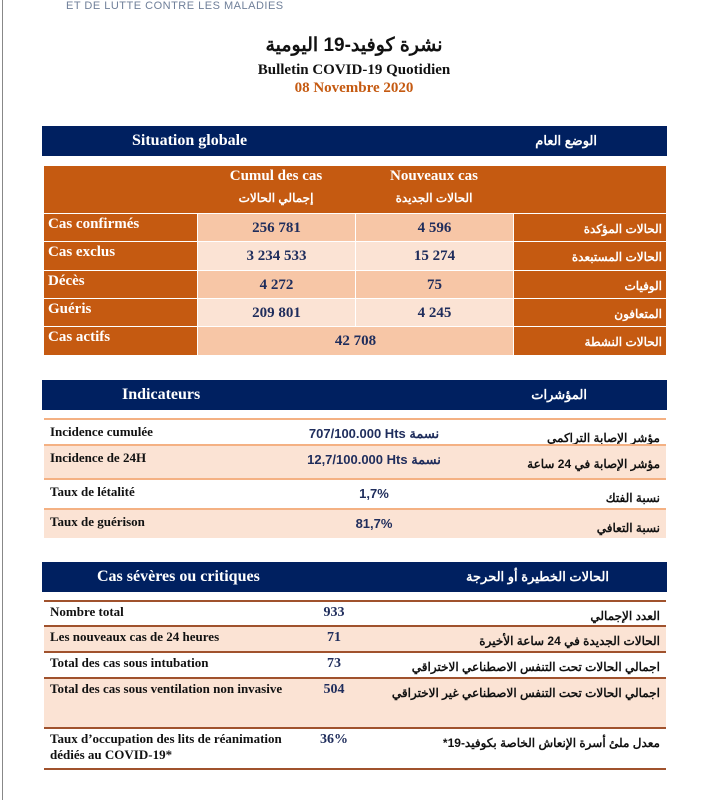  Describe the element at coordinates (537, 576) in the screenshot. I see `severes-title-ar: الحالات الخطيرة أو الحرجة` at that location.